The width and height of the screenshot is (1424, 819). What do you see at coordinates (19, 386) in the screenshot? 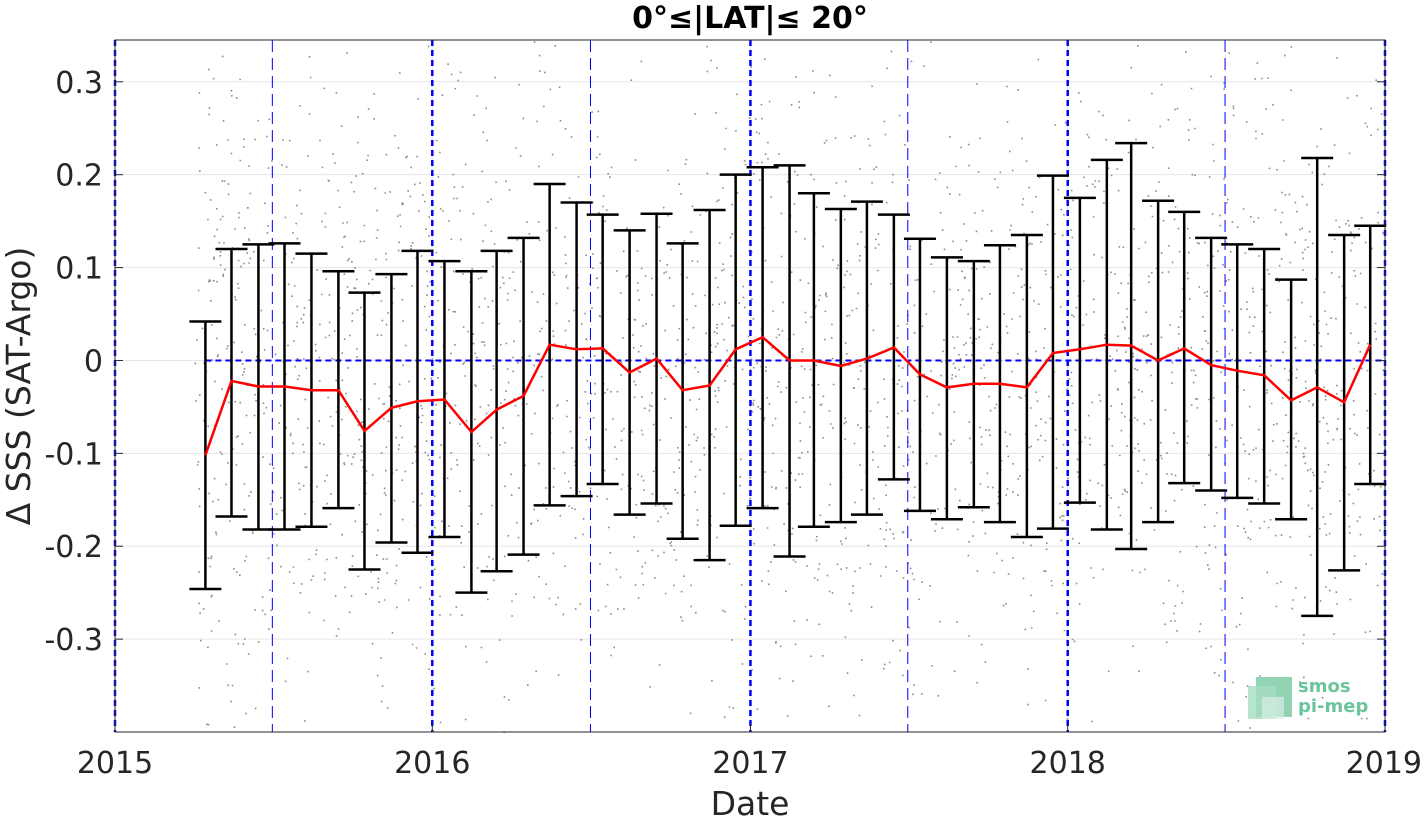
I see `y-axis-title: Δ SSS (SAT-Argo)` at bounding box center [19, 386].